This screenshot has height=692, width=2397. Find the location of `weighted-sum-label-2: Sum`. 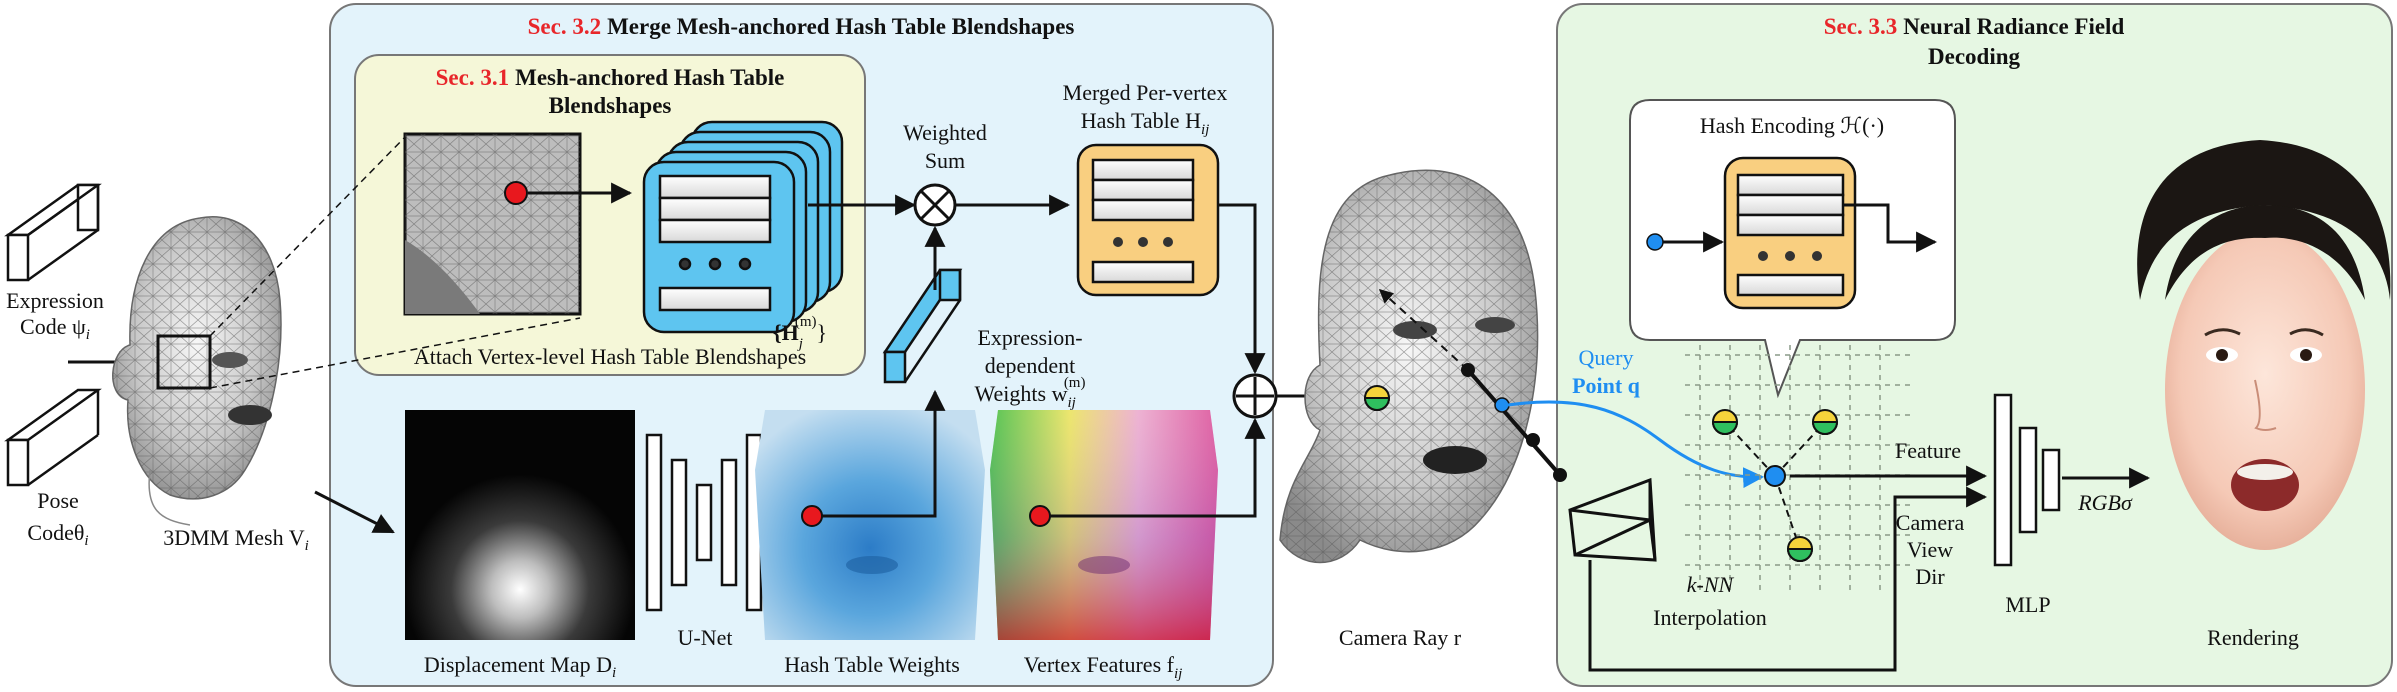

weighted-sum-label-2: Sum is located at coordinates (945, 160).